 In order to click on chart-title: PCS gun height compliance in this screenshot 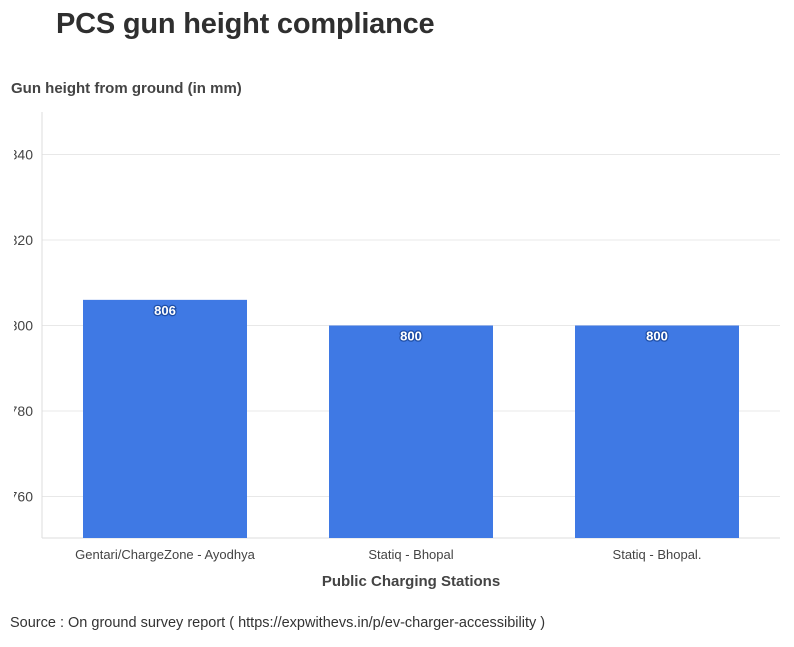, I will do `click(245, 24)`.